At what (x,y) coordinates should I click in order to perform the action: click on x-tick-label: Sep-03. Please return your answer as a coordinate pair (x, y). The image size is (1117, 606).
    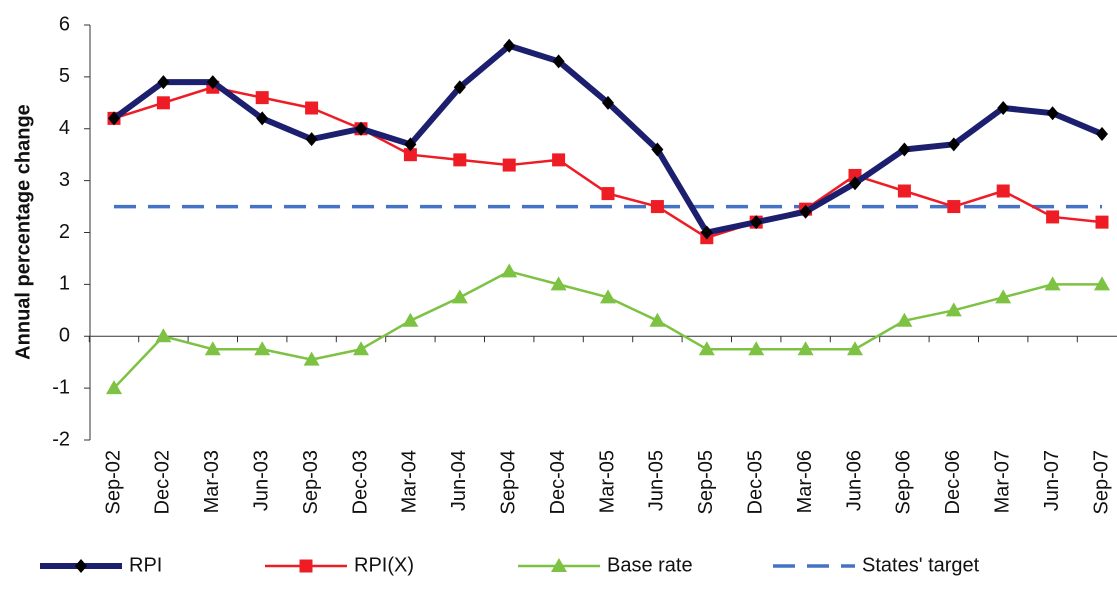
    Looking at the image, I should click on (311, 482).